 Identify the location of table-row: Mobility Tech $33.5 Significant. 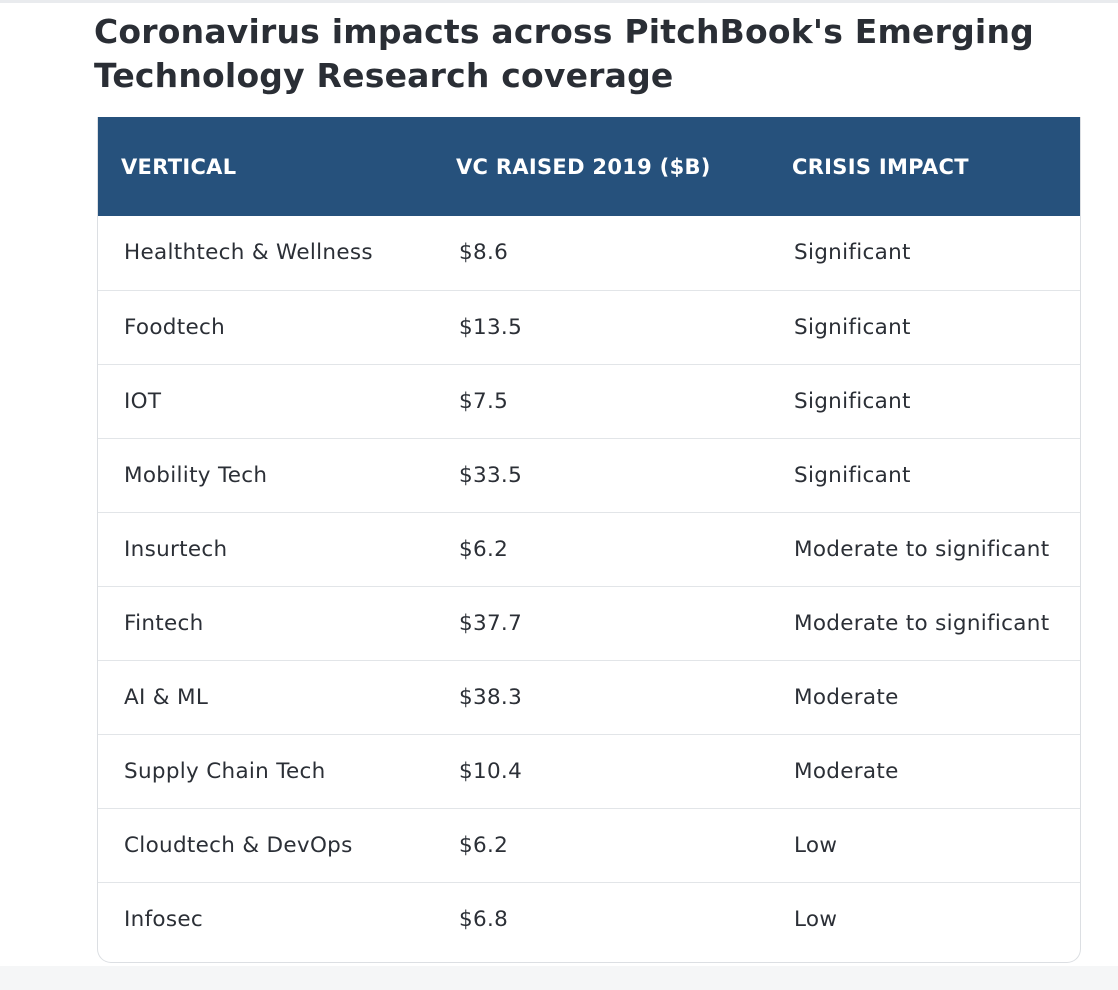
(589, 475).